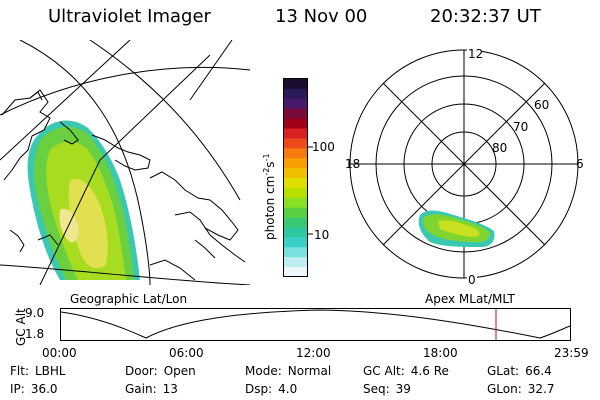 The width and height of the screenshot is (600, 400). I want to click on info-key: Flt:, so click(19, 371).